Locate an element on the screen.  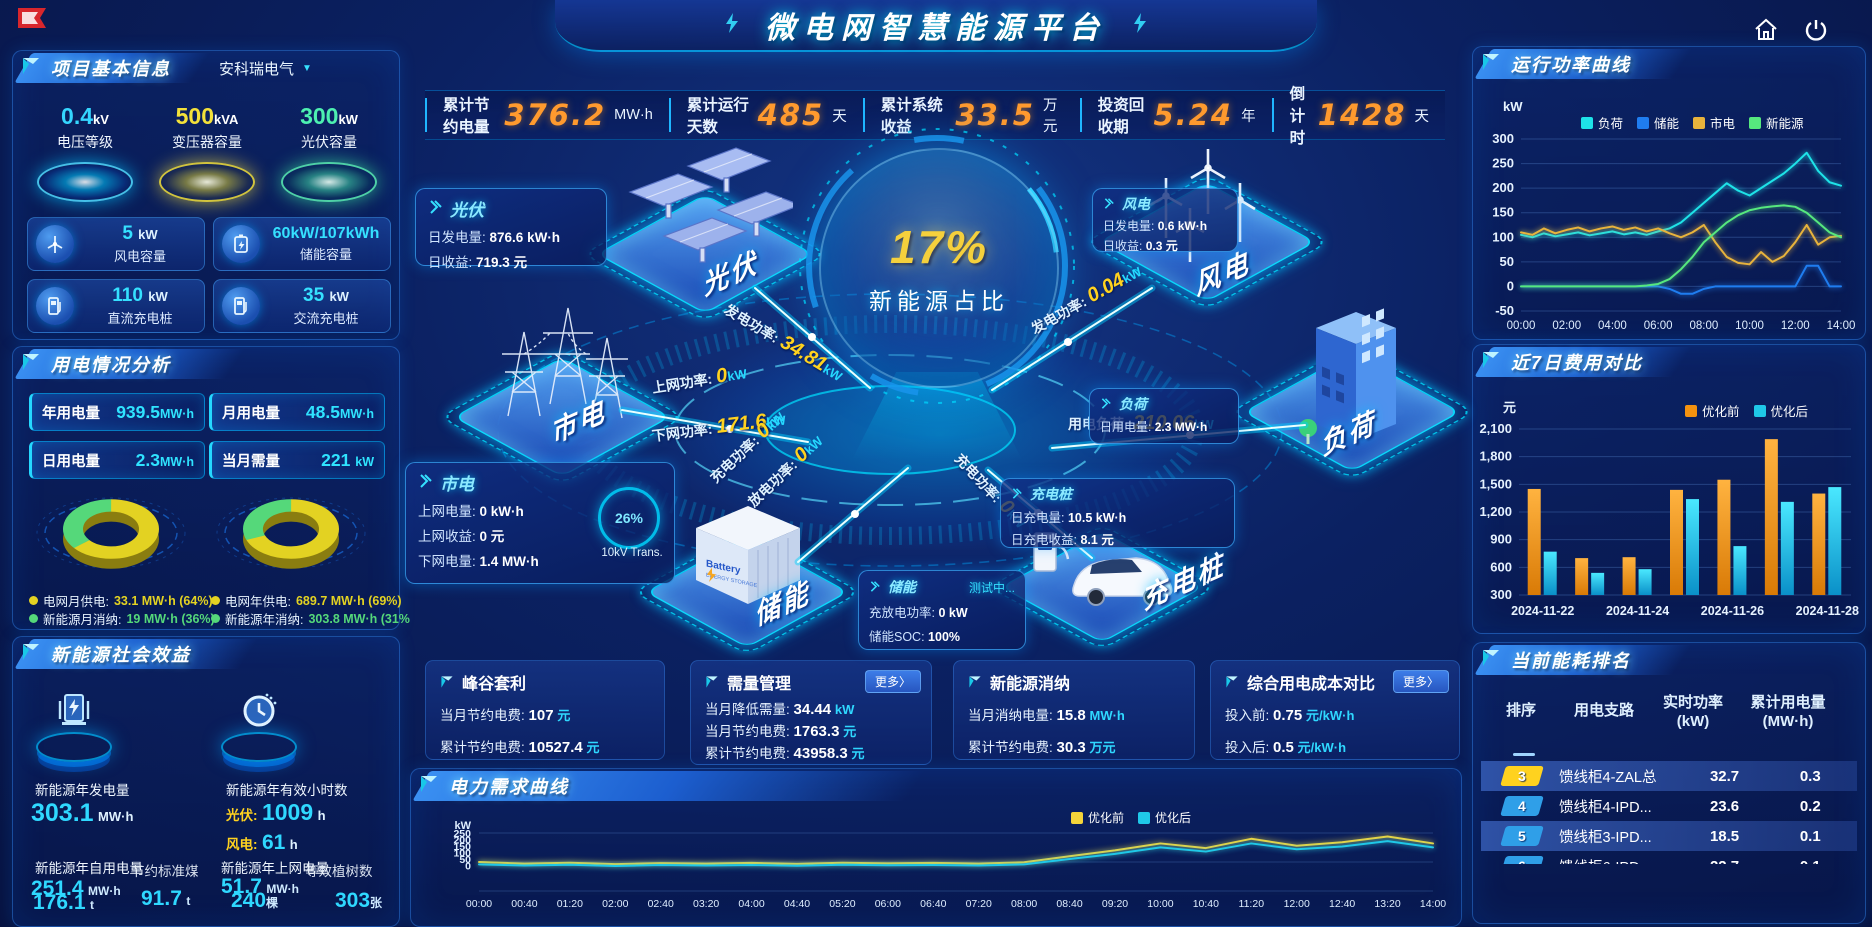
svg-text: 2024-11-26 is located at coordinates (1732, 611).